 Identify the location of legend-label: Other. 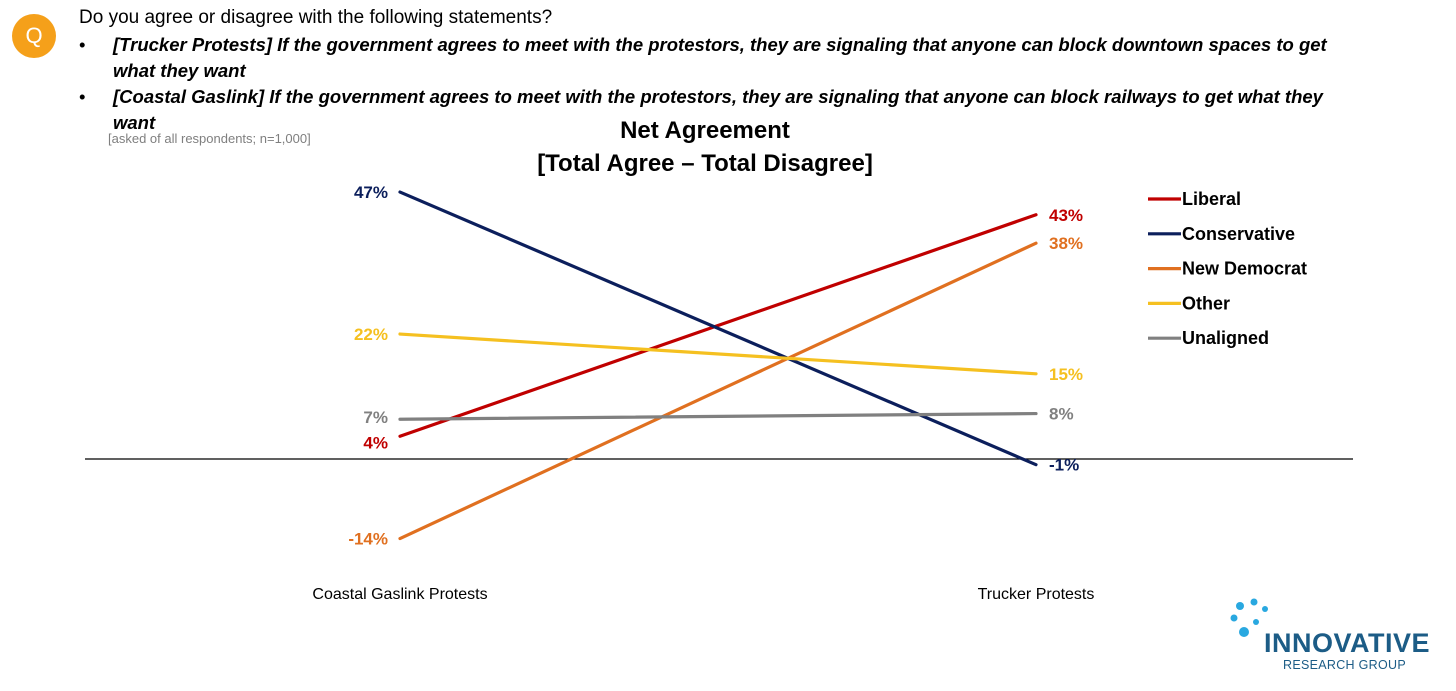
(1206, 303).